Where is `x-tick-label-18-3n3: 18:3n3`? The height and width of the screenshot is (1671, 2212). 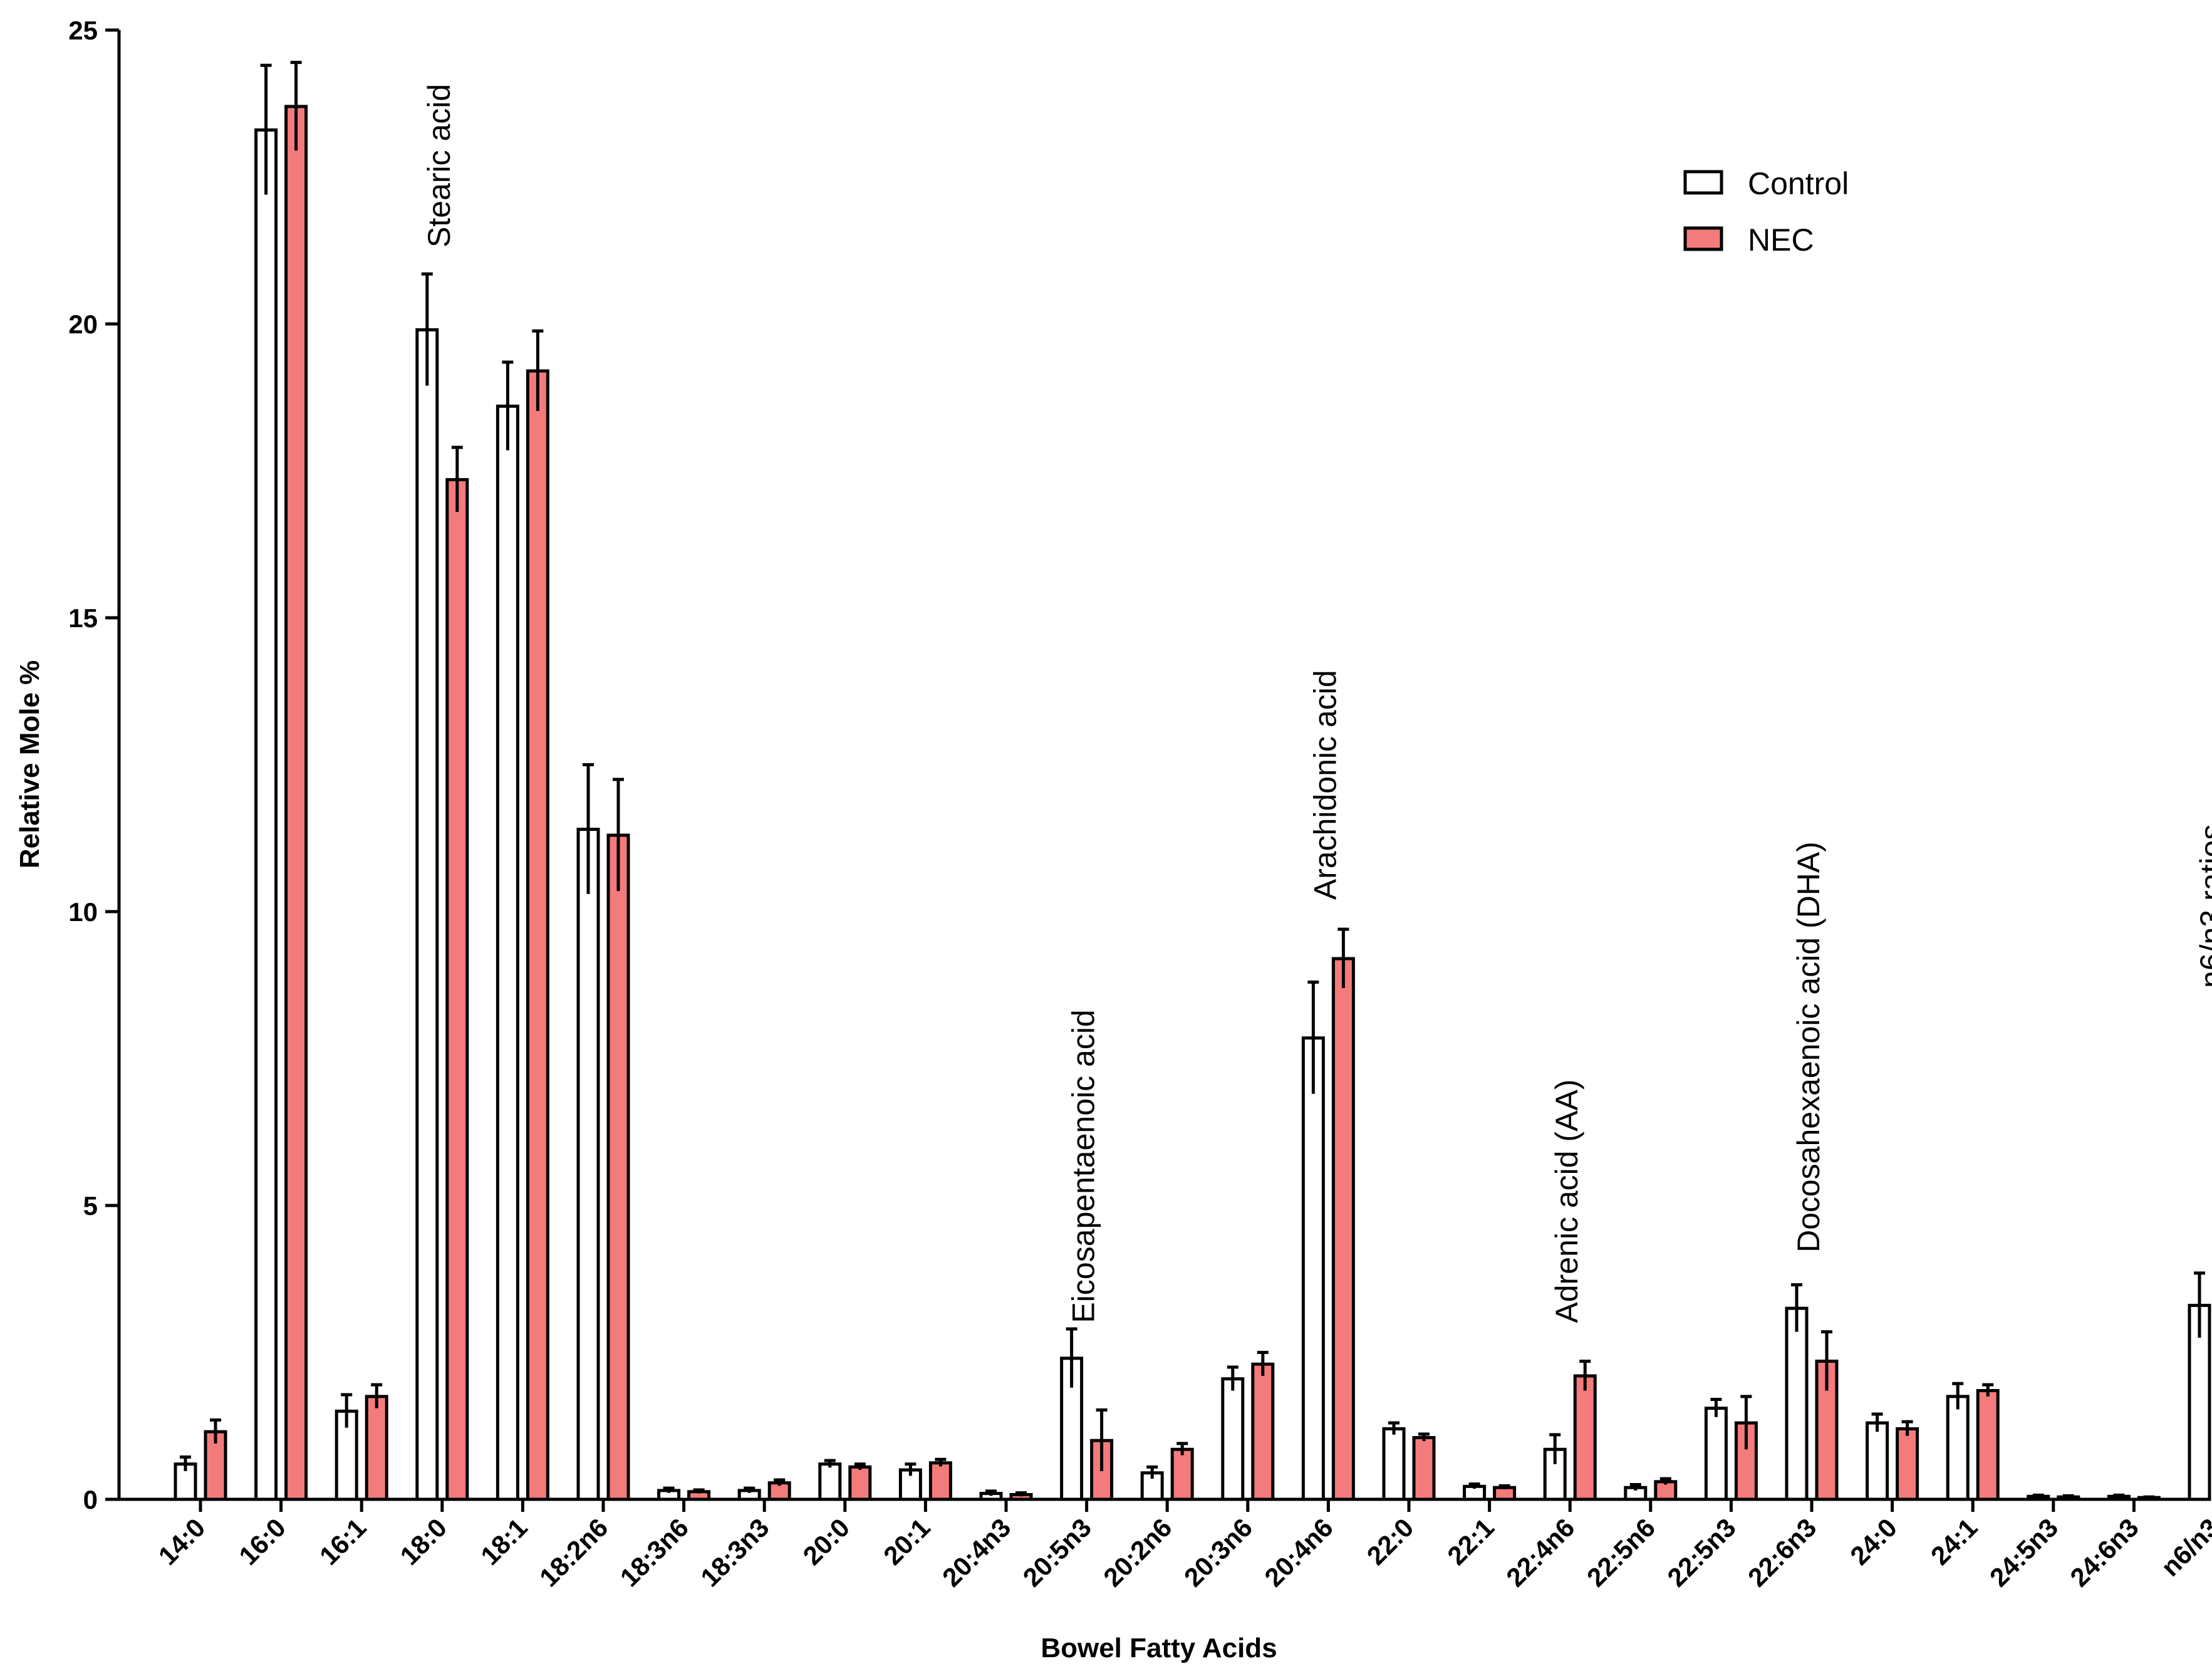 x-tick-label-18-3n3: 18:3n3 is located at coordinates (734, 1552).